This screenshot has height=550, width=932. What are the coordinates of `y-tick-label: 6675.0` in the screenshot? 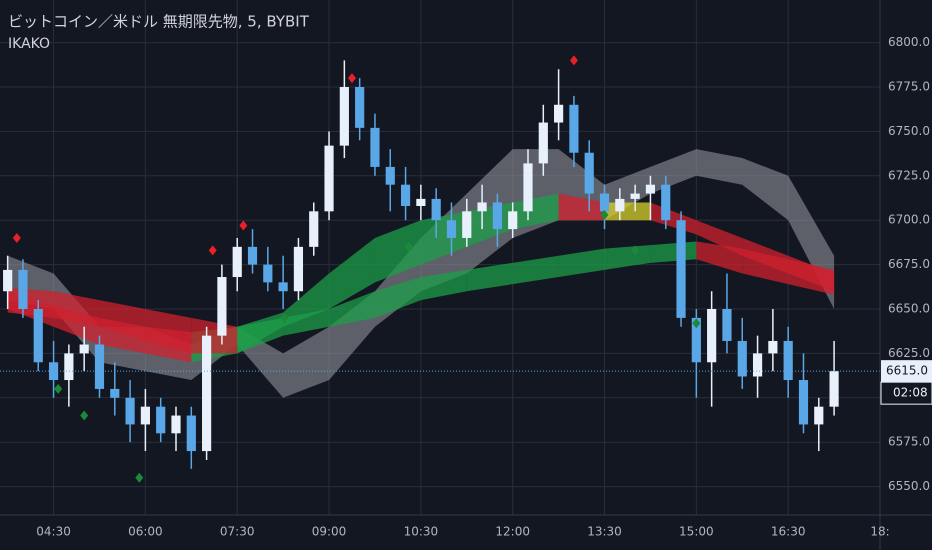 It's located at (909, 264).